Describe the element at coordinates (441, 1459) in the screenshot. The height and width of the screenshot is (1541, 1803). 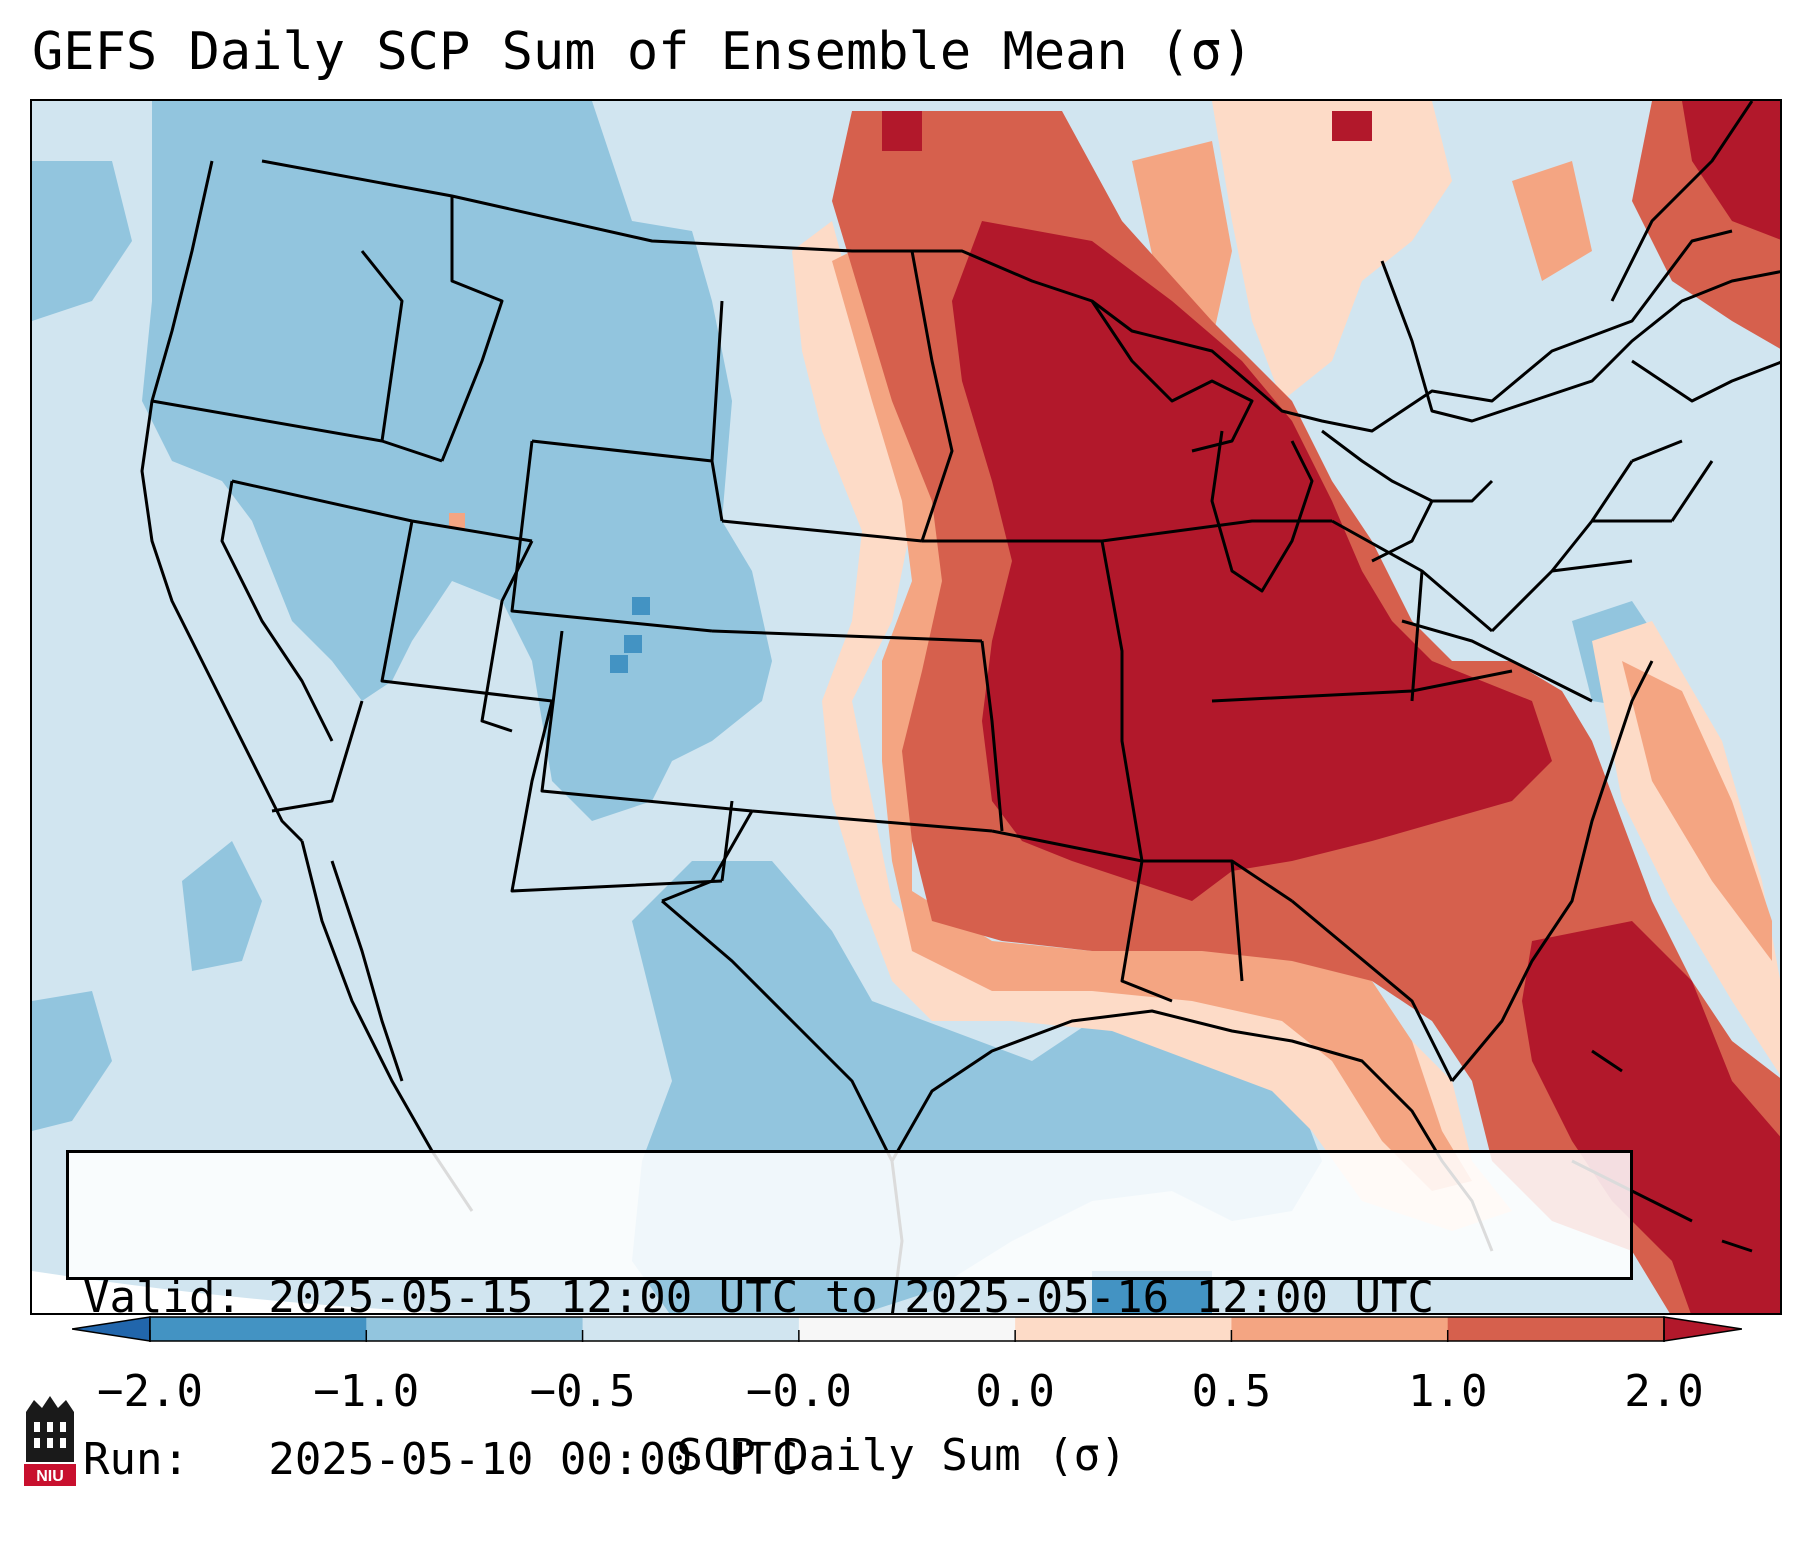
I see `run-time-line: Run: 2025-05-10 00:00 UTC` at that location.